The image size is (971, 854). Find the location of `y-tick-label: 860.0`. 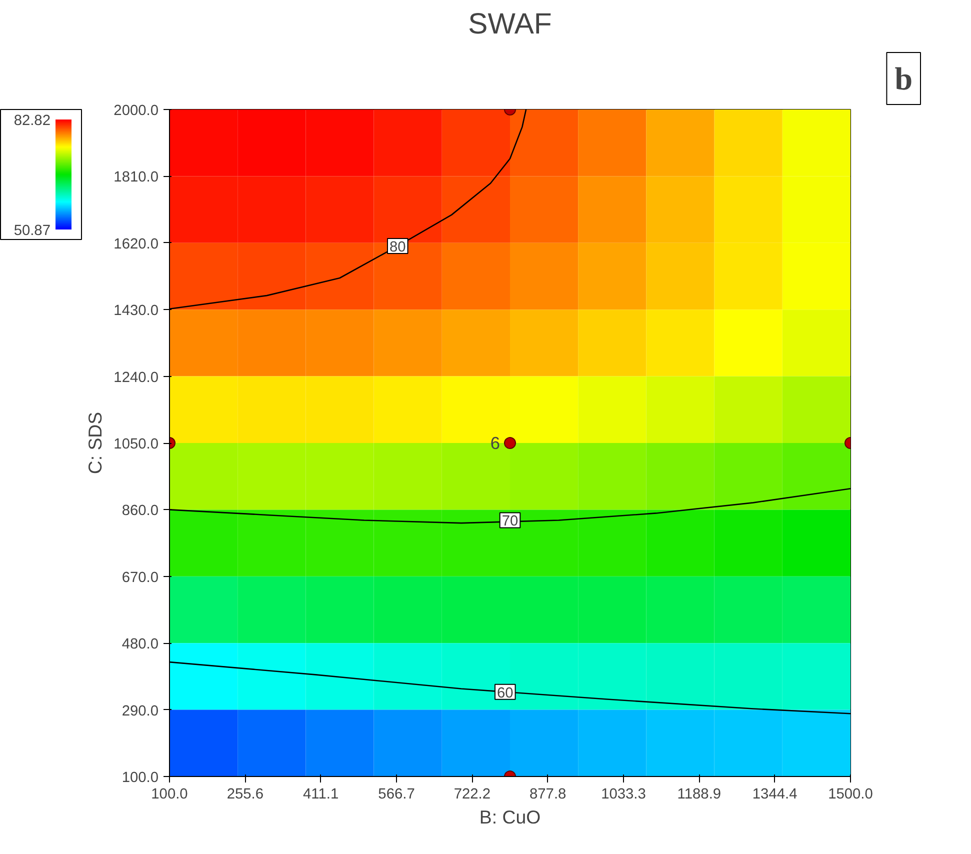

y-tick-label: 860.0 is located at coordinates (140, 511).